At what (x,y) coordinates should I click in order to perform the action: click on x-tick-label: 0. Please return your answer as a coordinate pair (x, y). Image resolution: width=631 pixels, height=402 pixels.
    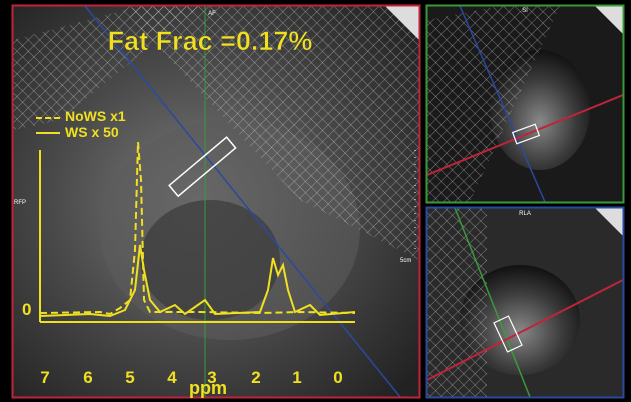
    Looking at the image, I should click on (337, 377).